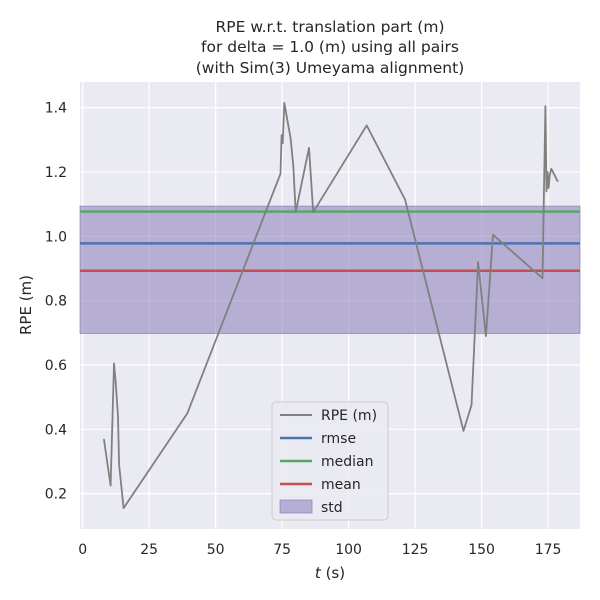 This screenshot has height=600, width=600. I want to click on legend-label-rpe: RPE (m), so click(349, 416).